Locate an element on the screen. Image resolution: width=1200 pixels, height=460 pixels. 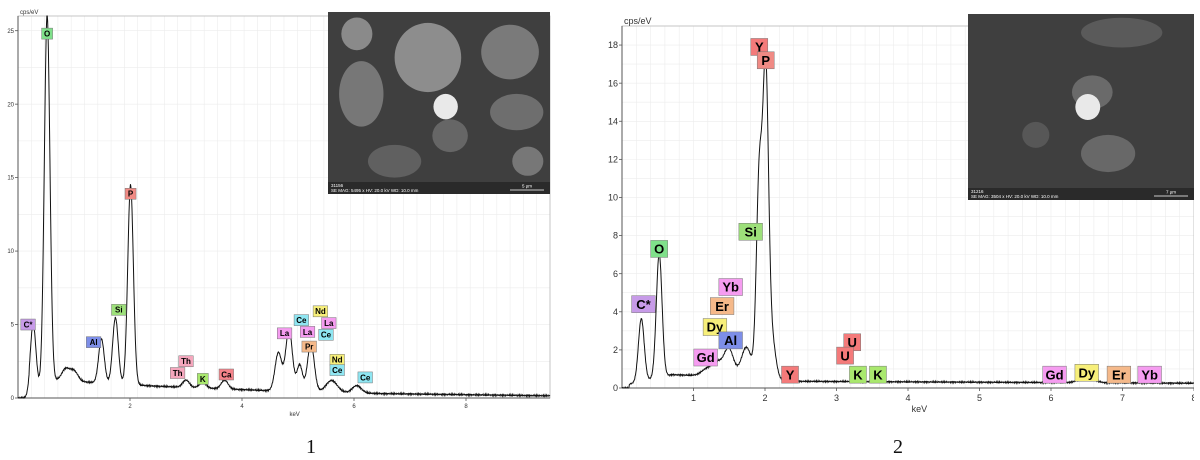
panel-label-1: 1 is located at coordinates (311, 447).